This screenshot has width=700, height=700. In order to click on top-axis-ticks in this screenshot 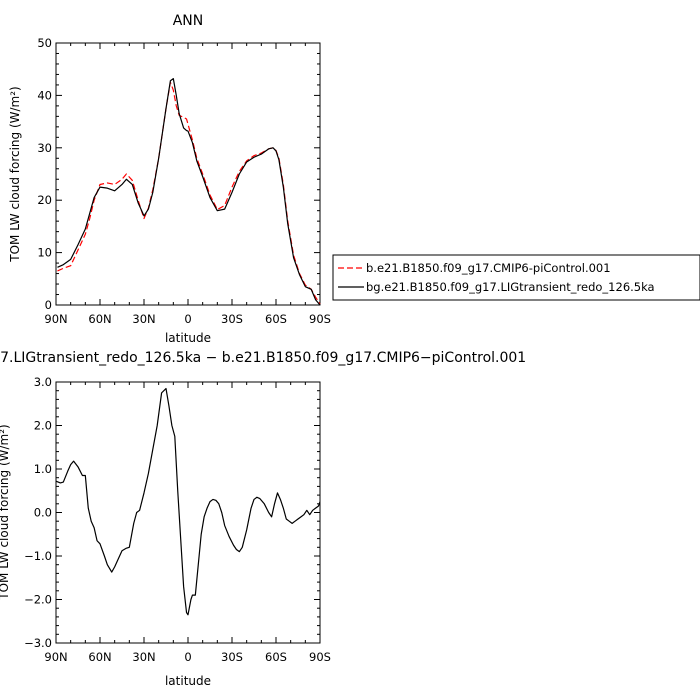, I will do `click(188, 174)`.